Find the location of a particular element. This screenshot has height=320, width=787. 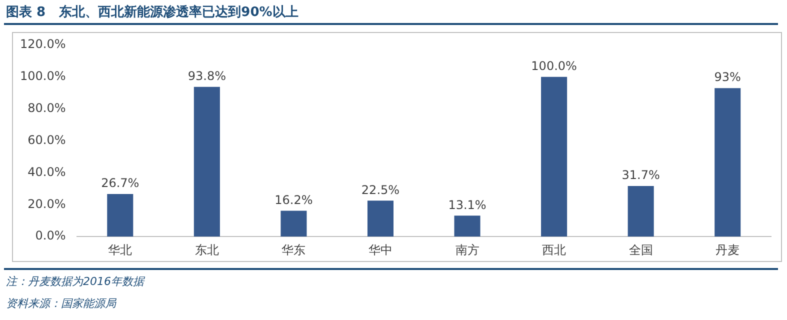

data-label: 31.7% is located at coordinates (641, 175).